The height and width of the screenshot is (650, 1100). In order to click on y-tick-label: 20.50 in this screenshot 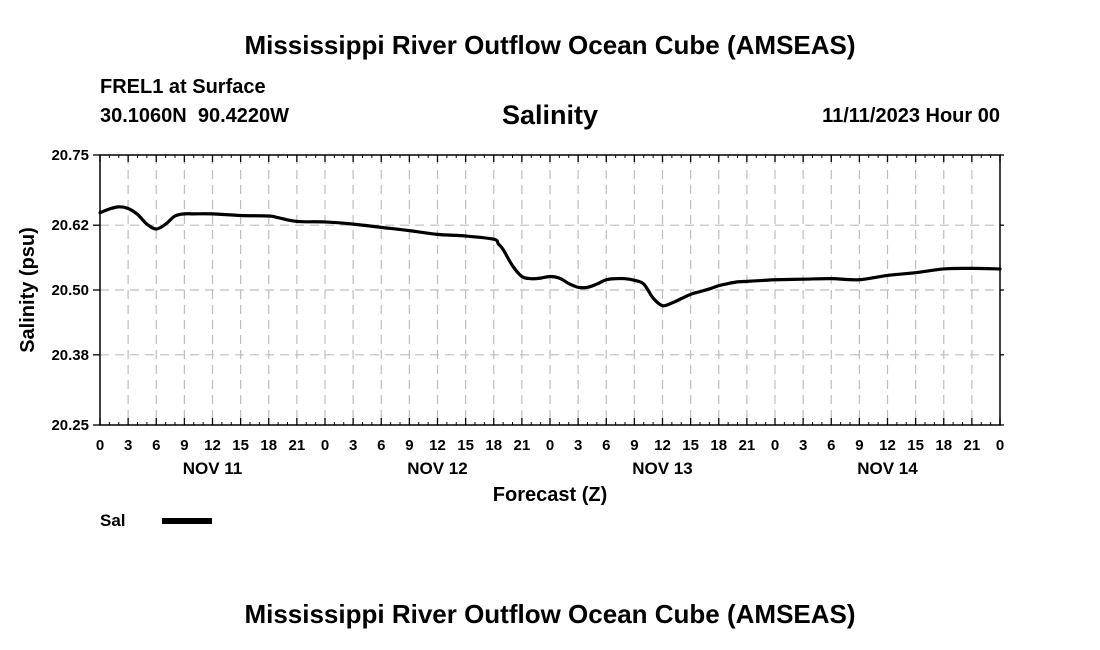, I will do `click(70, 290)`.